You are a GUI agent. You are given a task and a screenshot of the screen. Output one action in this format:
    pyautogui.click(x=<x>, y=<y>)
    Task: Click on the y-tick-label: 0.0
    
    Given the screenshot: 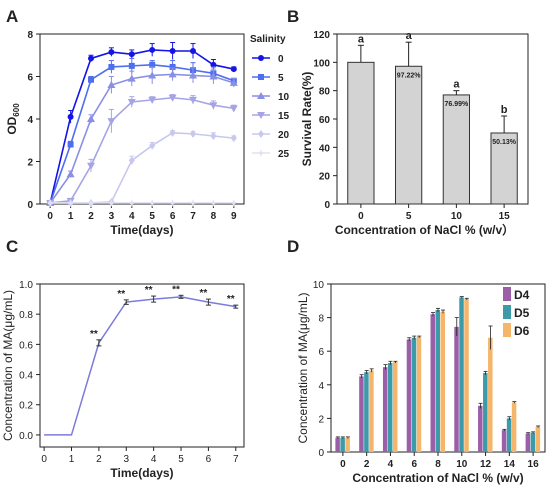 What is the action you would take?
    pyautogui.click(x=26, y=436)
    